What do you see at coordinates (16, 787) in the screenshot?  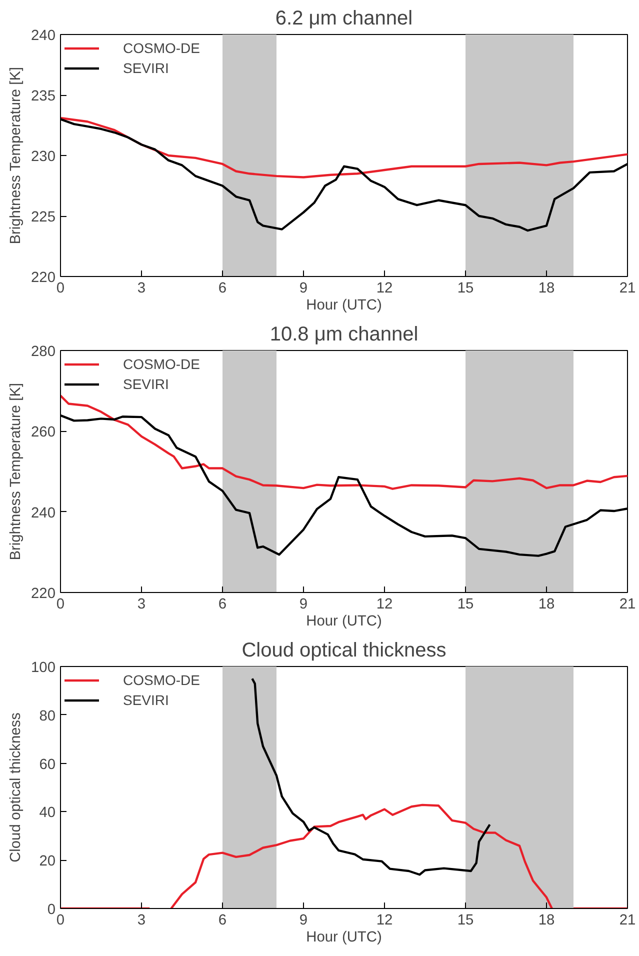 I see `y-axis-title: Cloud optical thickness` at bounding box center [16, 787].